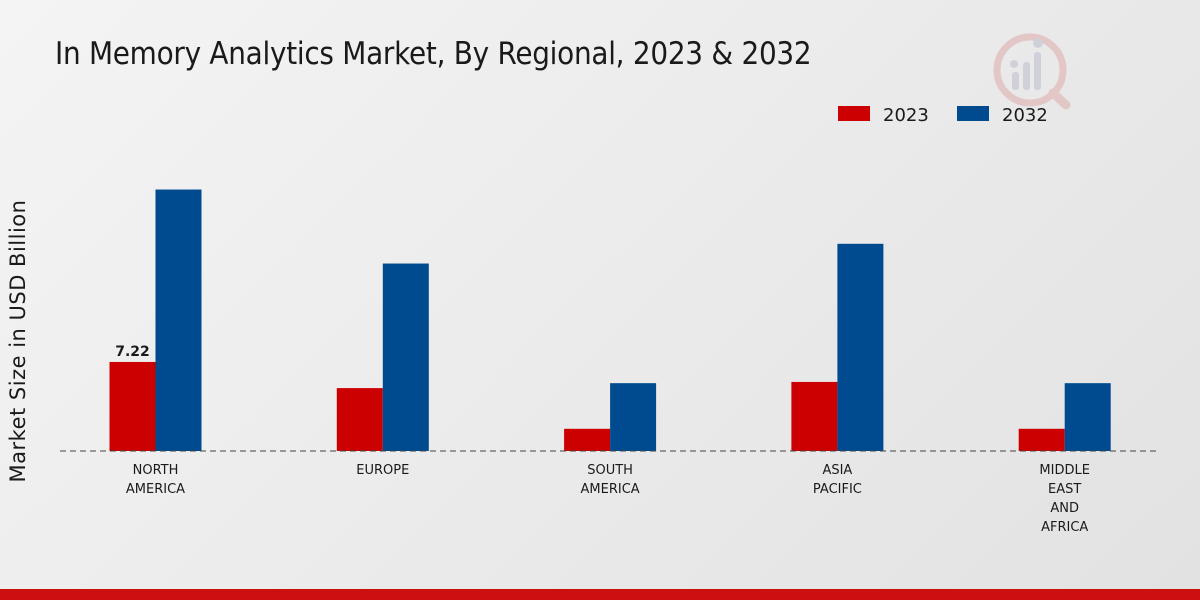  Describe the element at coordinates (1032, 71) in the screenshot. I see `watermark-logo-icon` at that location.